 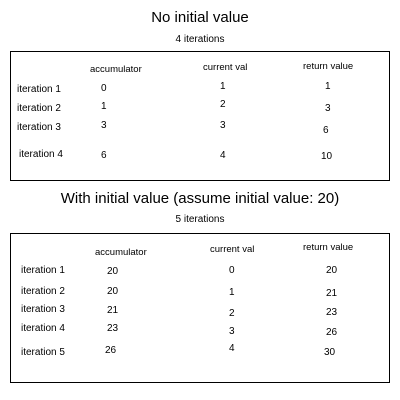 What do you see at coordinates (328, 86) in the screenshot?
I see `cell-return-value: 1` at bounding box center [328, 86].